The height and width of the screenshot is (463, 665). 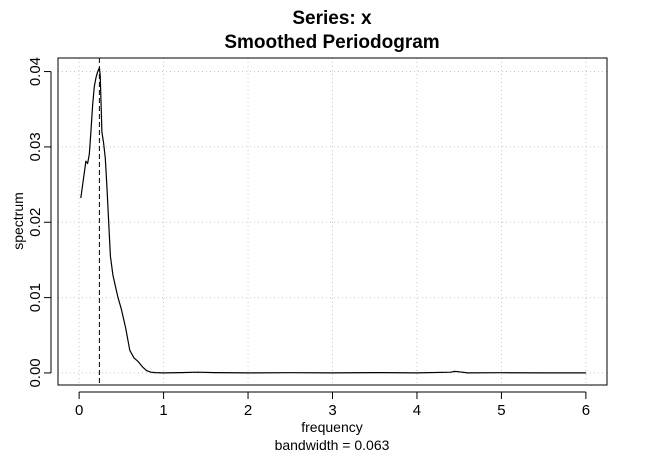 I want to click on y-tick-label: 0.01, so click(x=35, y=297).